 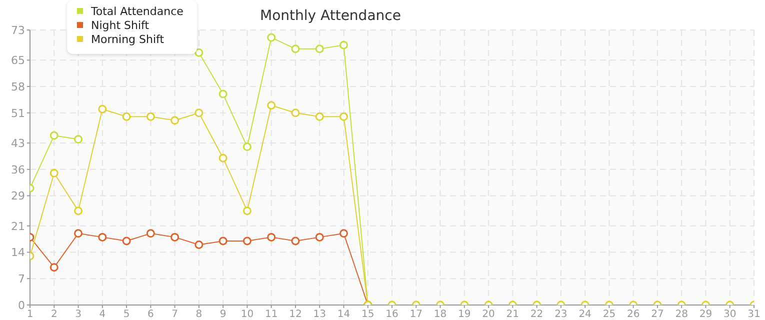 I want to click on x-tick-label: 26, so click(x=633, y=314).